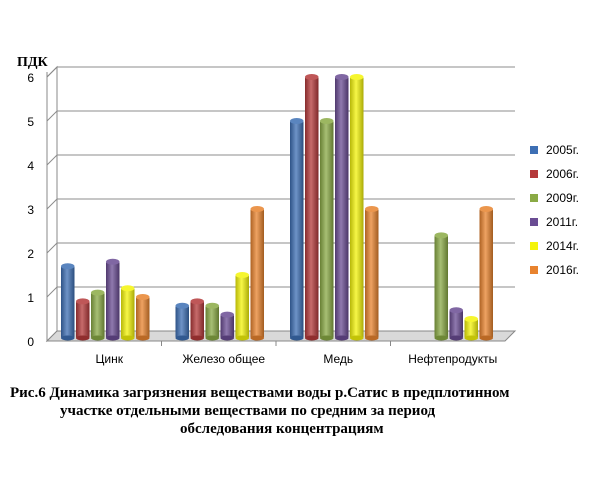 The width and height of the screenshot is (605, 479). What do you see at coordinates (562, 246) in the screenshot?
I see `legend-label: 2014г.` at bounding box center [562, 246].